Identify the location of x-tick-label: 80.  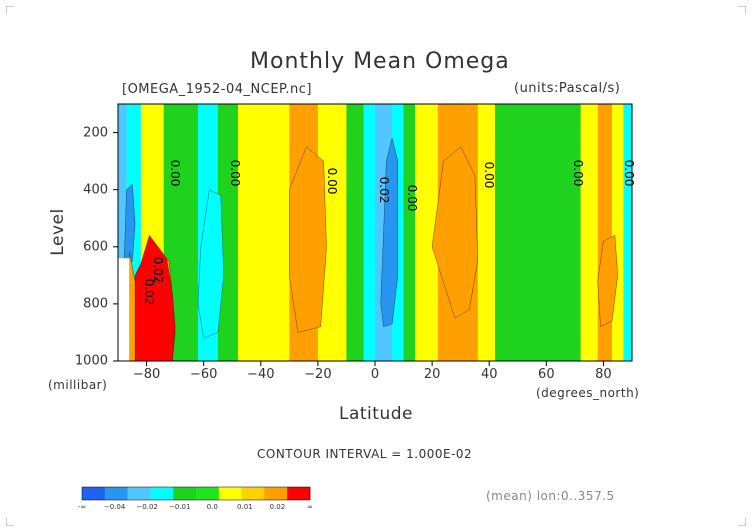
(603, 374).